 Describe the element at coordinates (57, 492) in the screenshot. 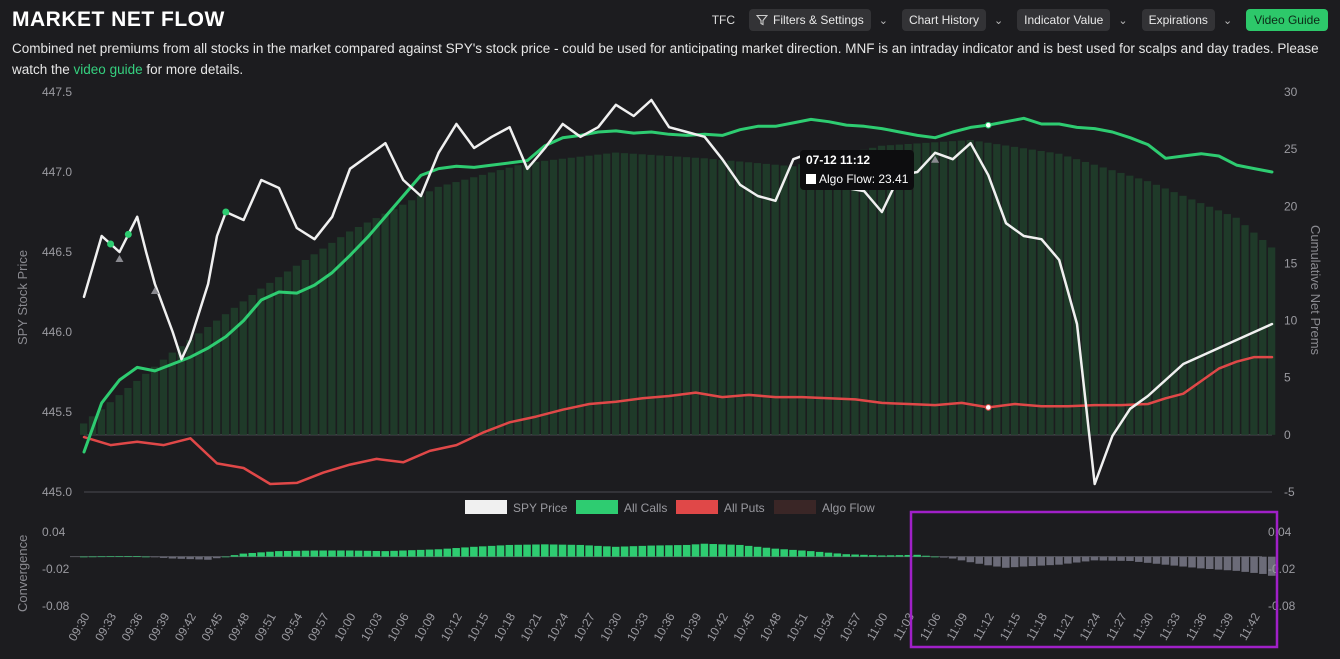

I see `y-left-tick-label: 445.0` at that location.